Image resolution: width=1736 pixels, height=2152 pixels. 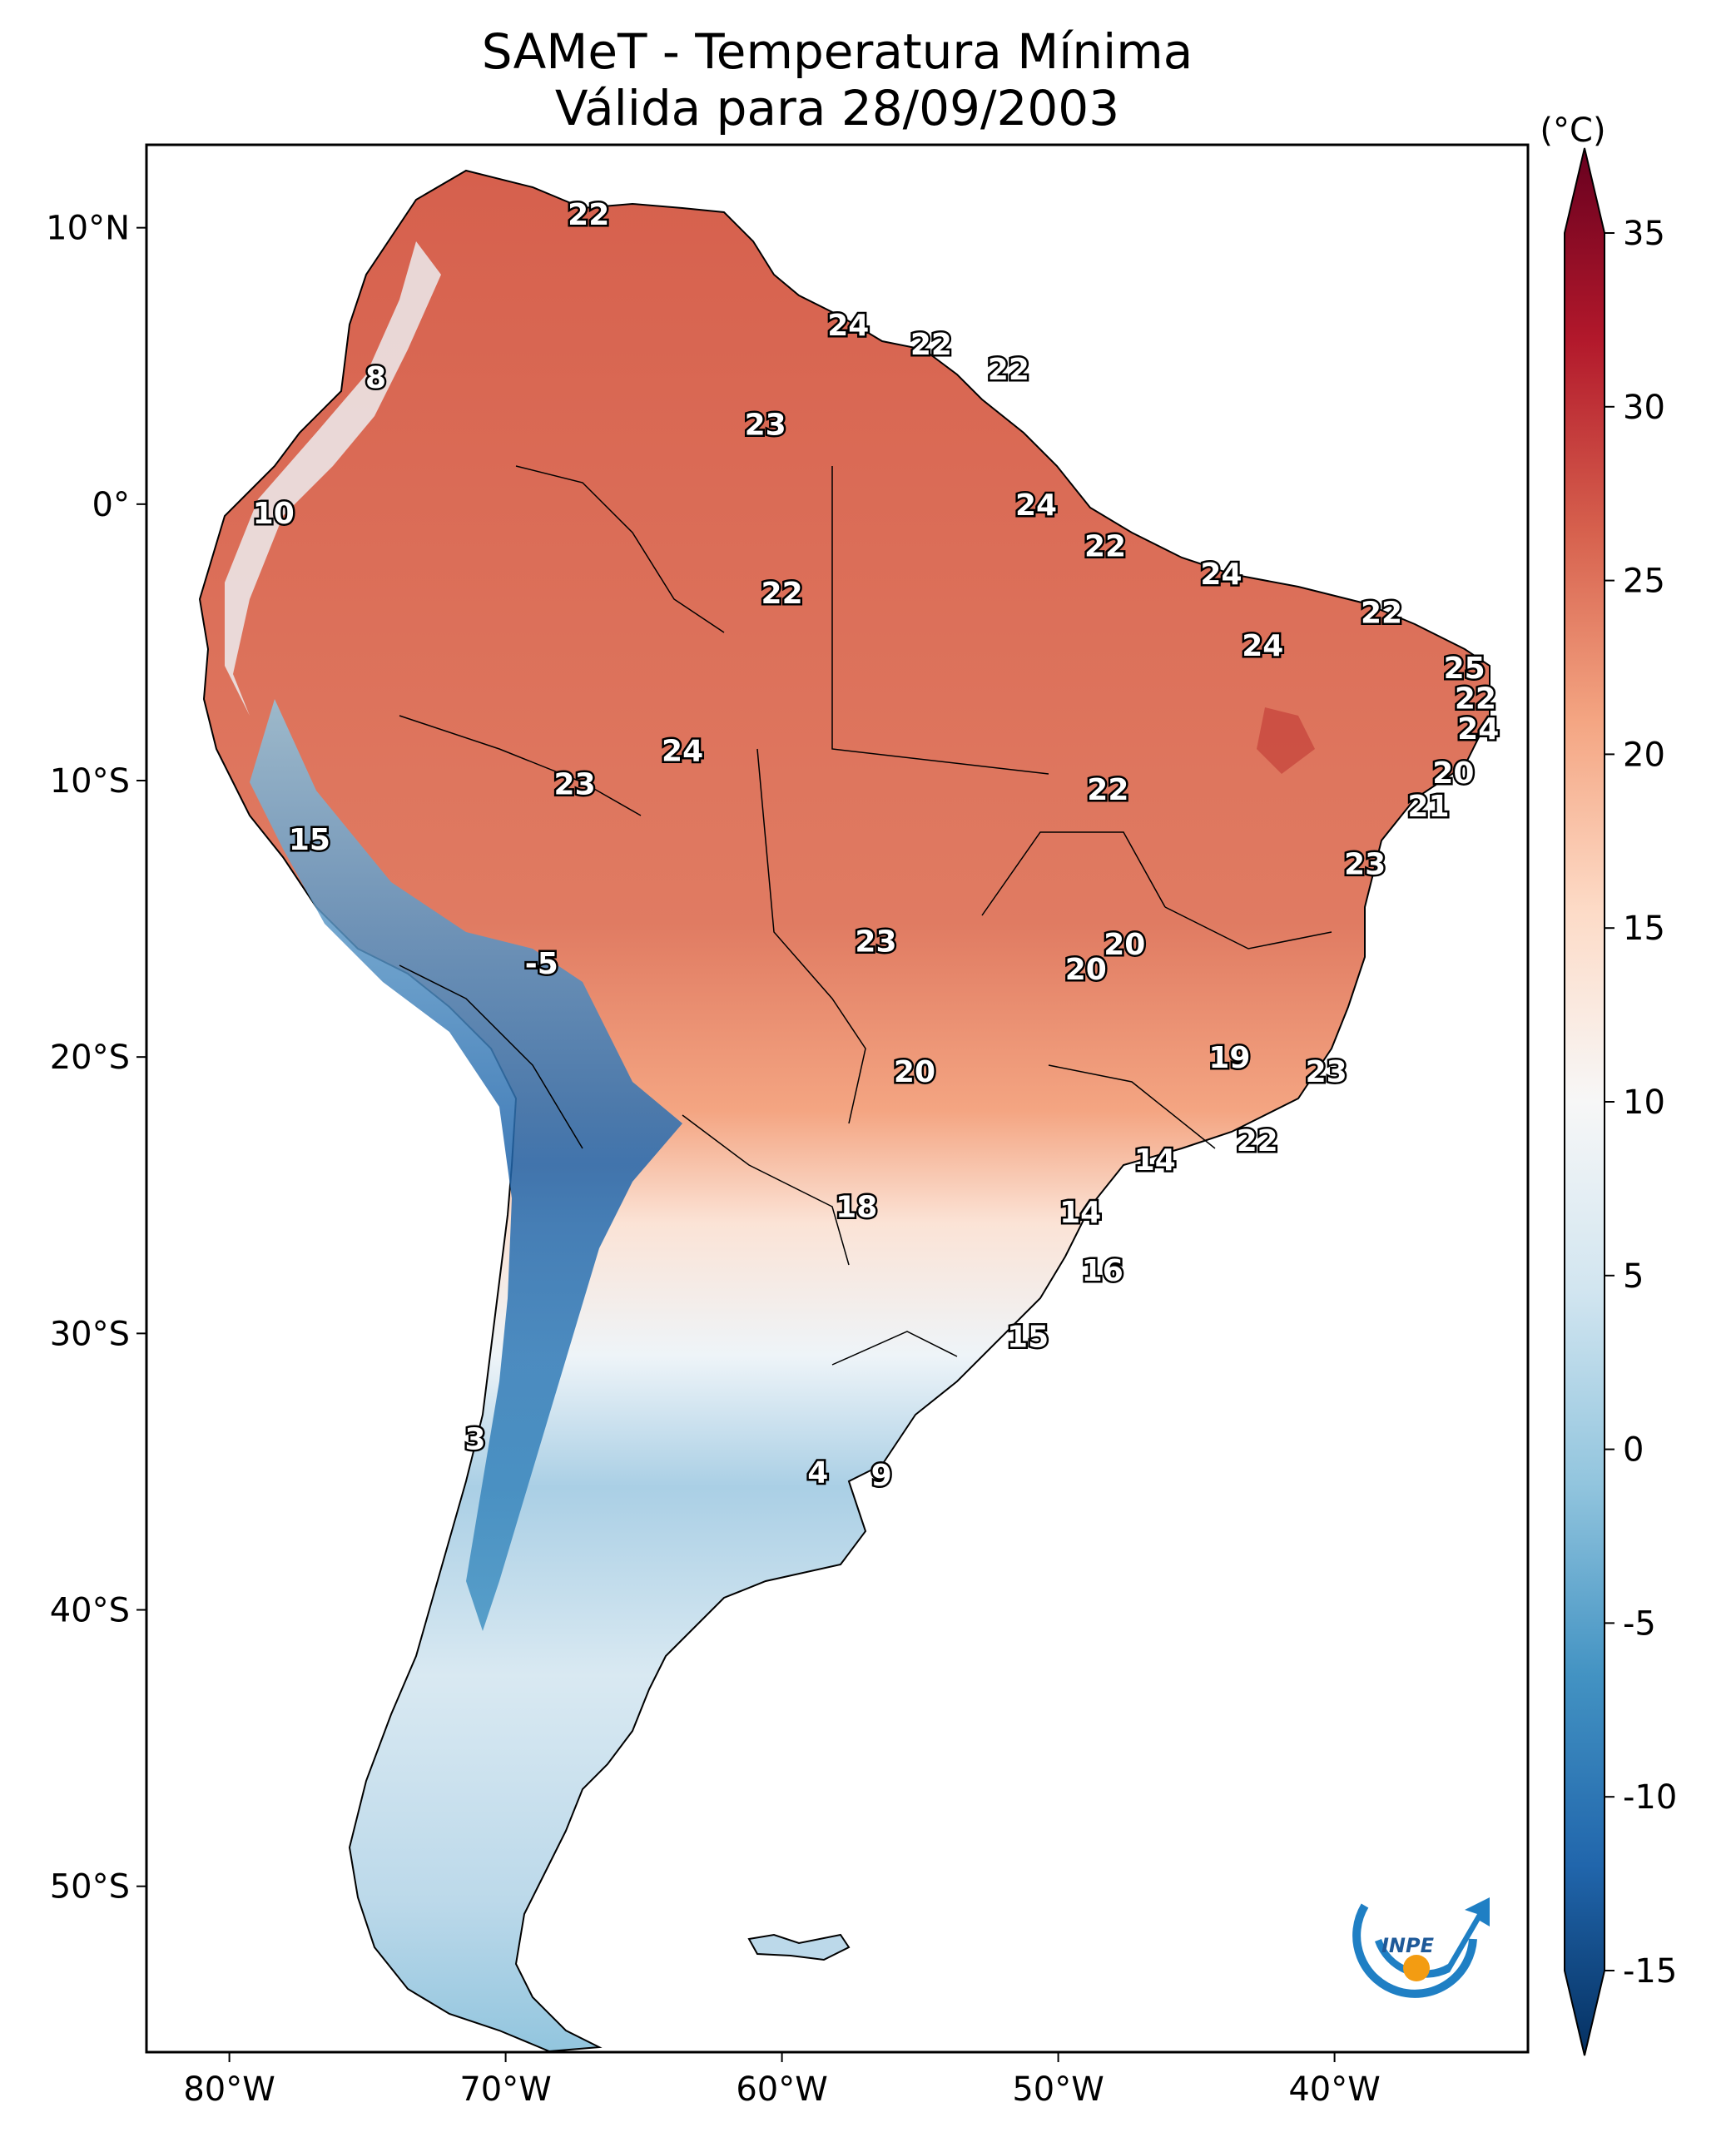 I want to click on colorbar: (°C) 35 30 25 20 15 10 5 0 -5 -10 -15, so click(x=1608, y=1084).